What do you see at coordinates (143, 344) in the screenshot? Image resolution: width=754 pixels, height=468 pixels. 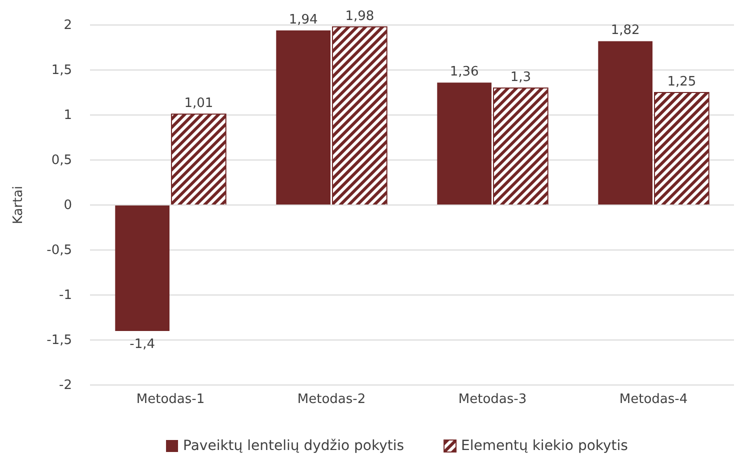 I see `data-label: -1,4` at bounding box center [143, 344].